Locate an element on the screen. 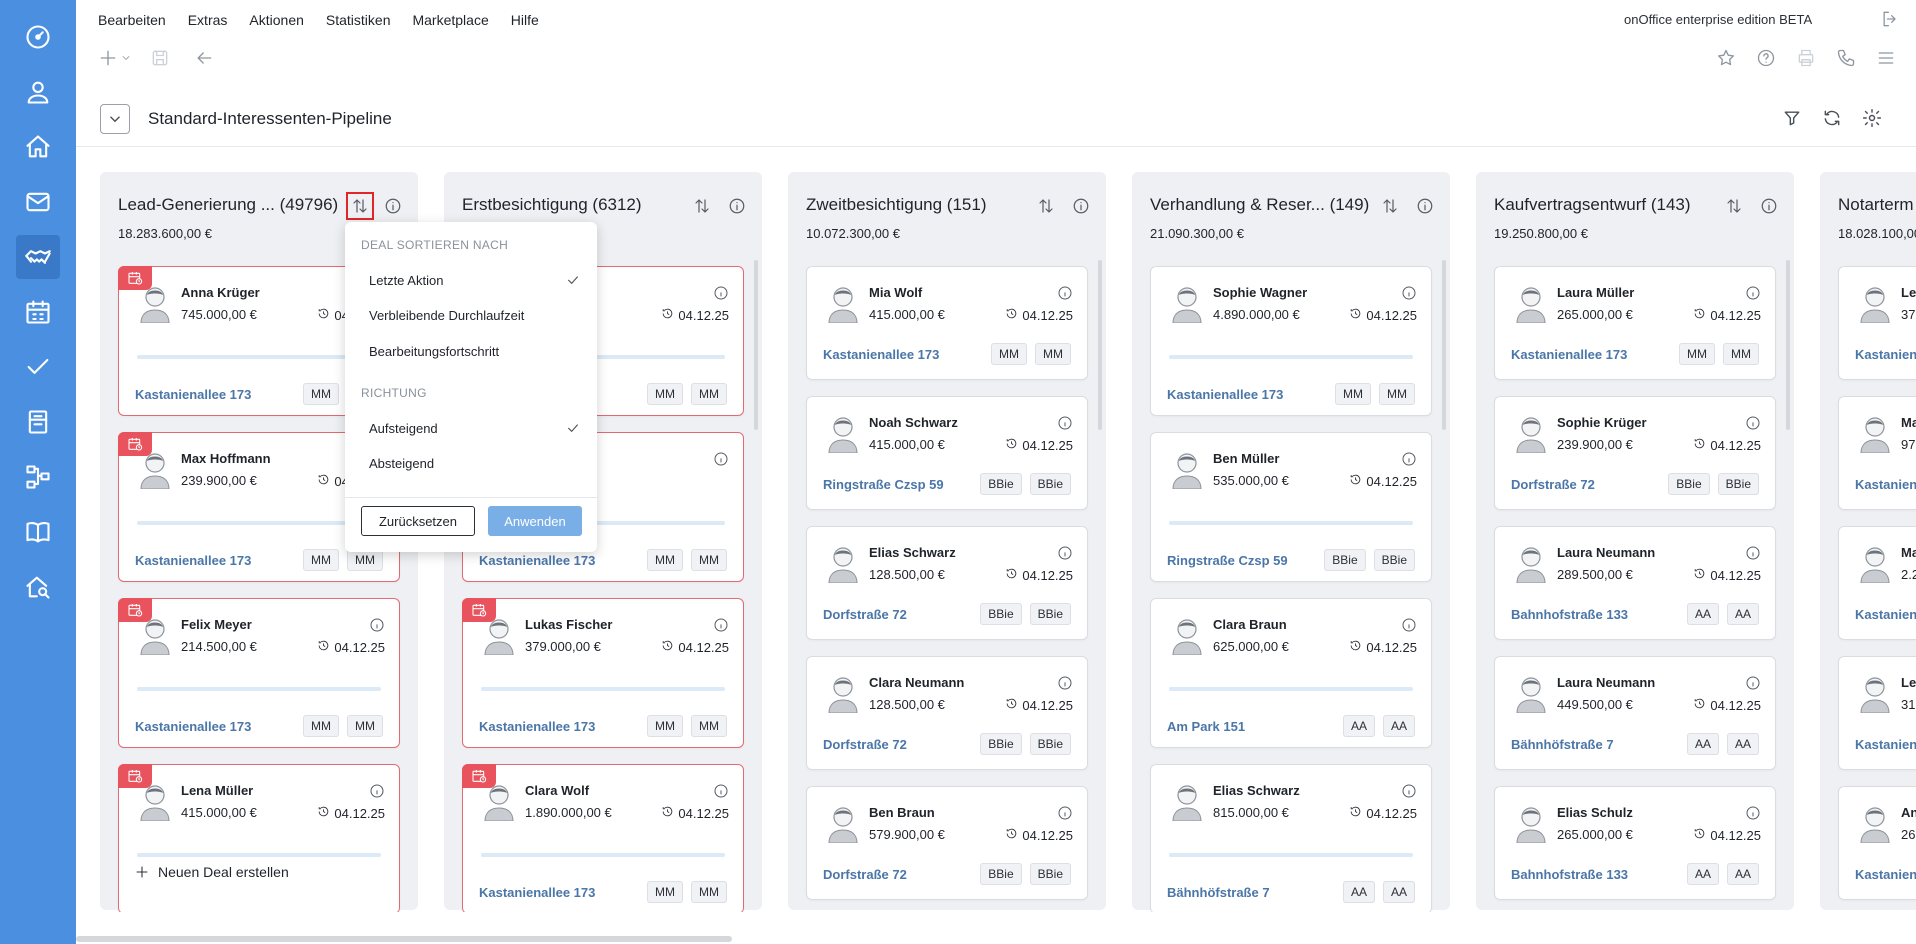  property-address: Am Park 151 is located at coordinates (1206, 726).